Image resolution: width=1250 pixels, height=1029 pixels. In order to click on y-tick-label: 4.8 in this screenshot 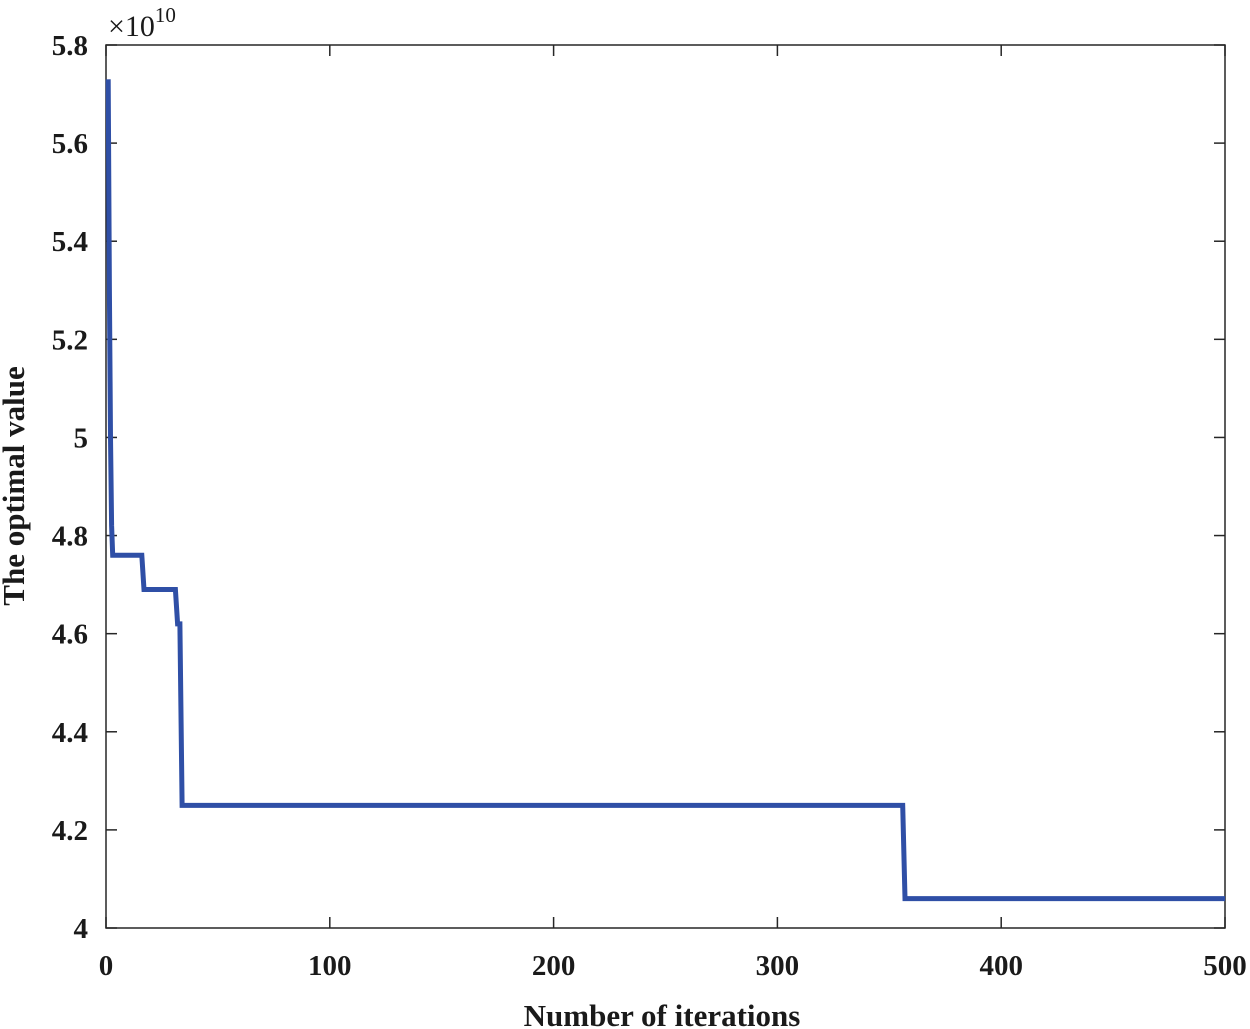, I will do `click(70, 537)`.